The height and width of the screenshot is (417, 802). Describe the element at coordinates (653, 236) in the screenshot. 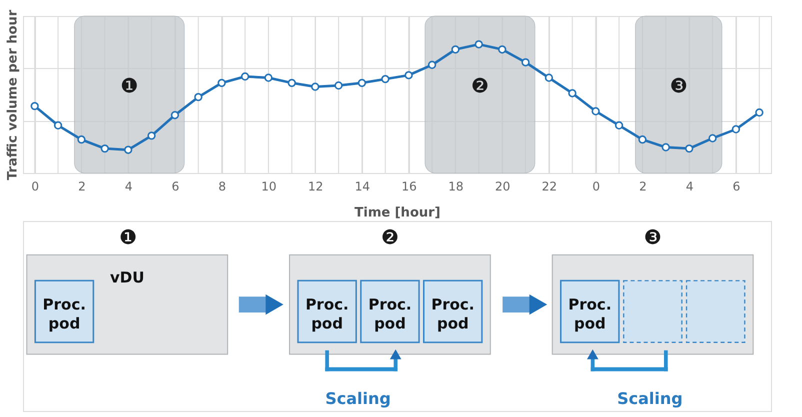

I see `text: ❸` at that location.